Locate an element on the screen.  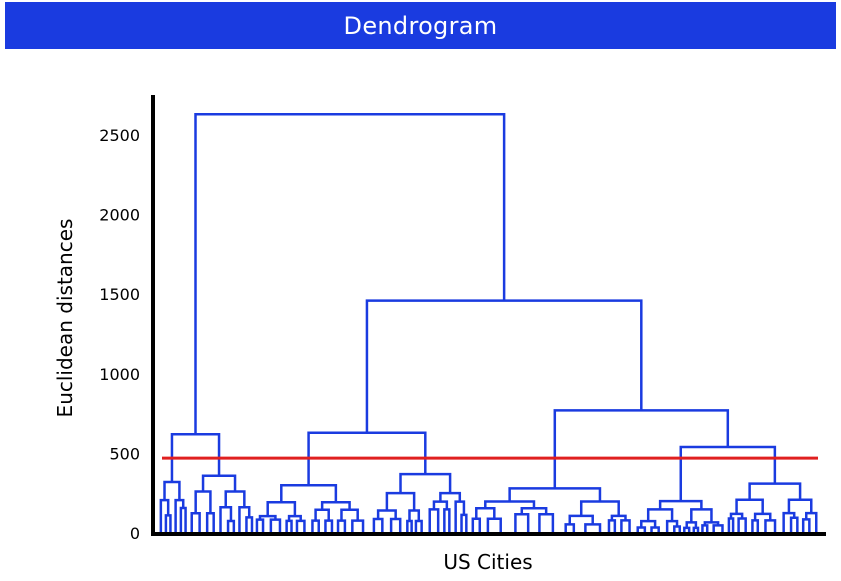
y-tick-label: 1500 is located at coordinates (119, 294).